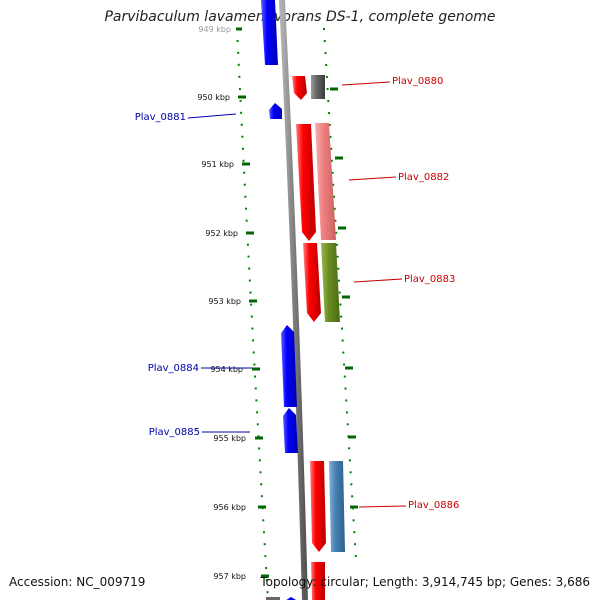  What do you see at coordinates (344, 298) in the screenshot?
I see `outer-tick-marks` at bounding box center [344, 298].